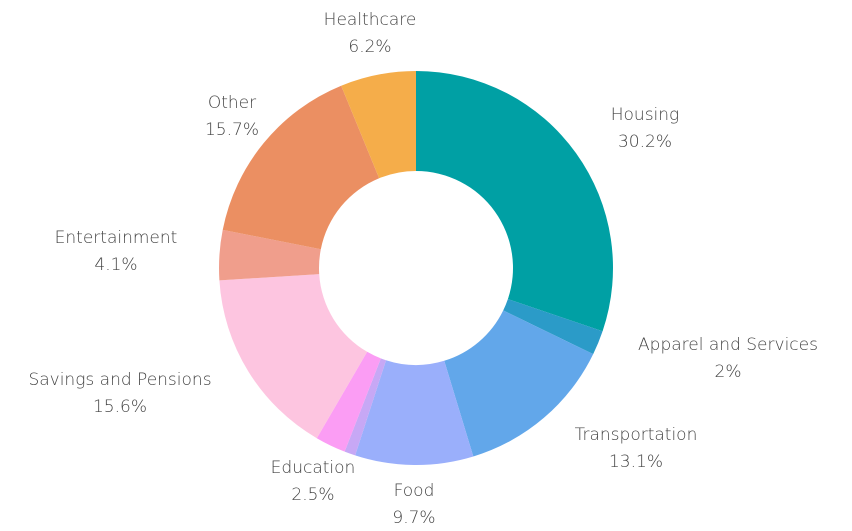 The image size is (852, 531). Describe the element at coordinates (232, 103) in the screenshot. I see `slice-label: Other` at that location.